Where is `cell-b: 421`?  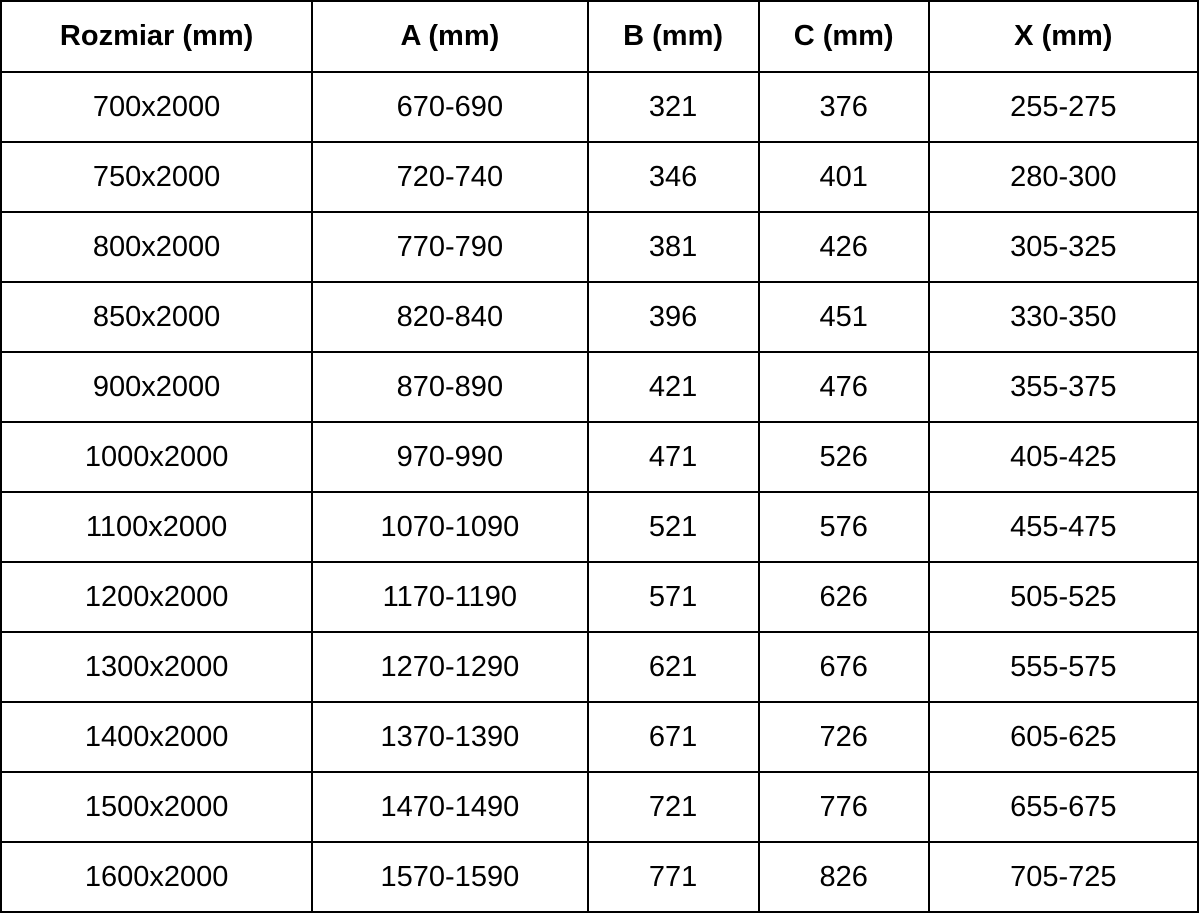
cell-b: 421 is located at coordinates (673, 387).